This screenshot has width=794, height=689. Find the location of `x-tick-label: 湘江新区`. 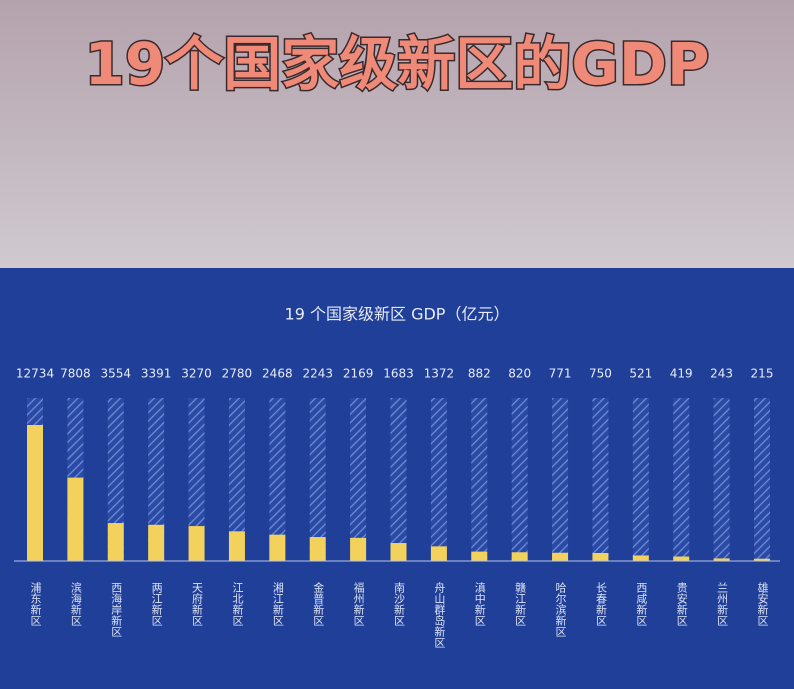

x-tick-label: 湘江新区 is located at coordinates (277, 603).